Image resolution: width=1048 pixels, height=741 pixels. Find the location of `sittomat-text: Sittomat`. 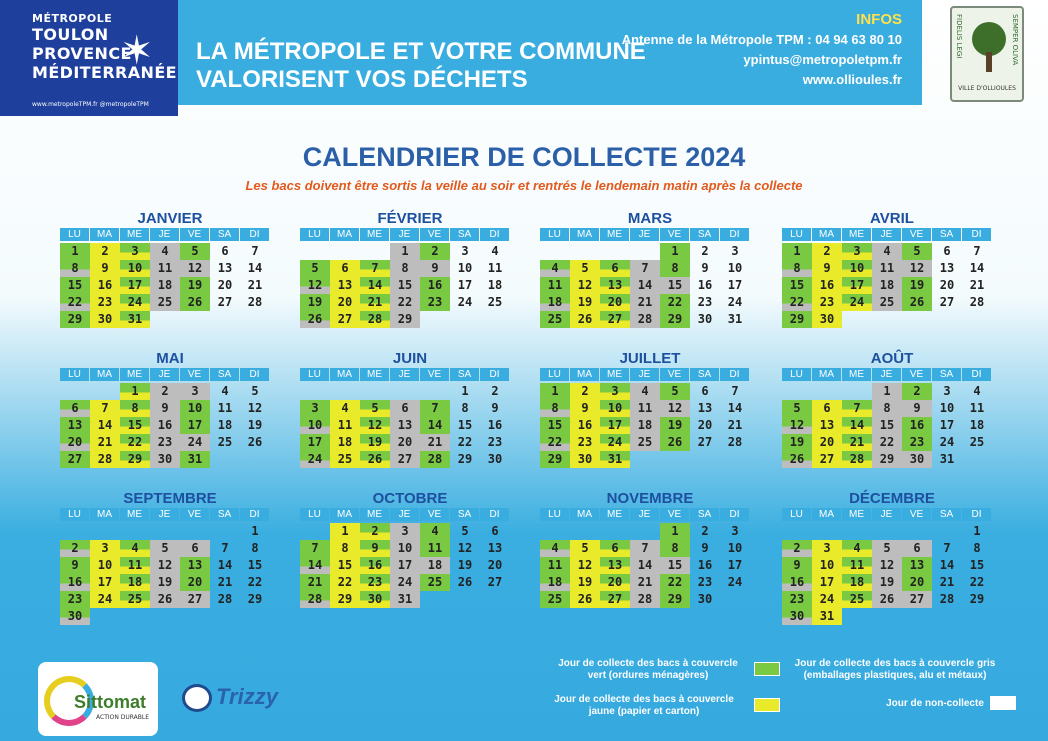

sittomat-text: Sittomat is located at coordinates (110, 702).